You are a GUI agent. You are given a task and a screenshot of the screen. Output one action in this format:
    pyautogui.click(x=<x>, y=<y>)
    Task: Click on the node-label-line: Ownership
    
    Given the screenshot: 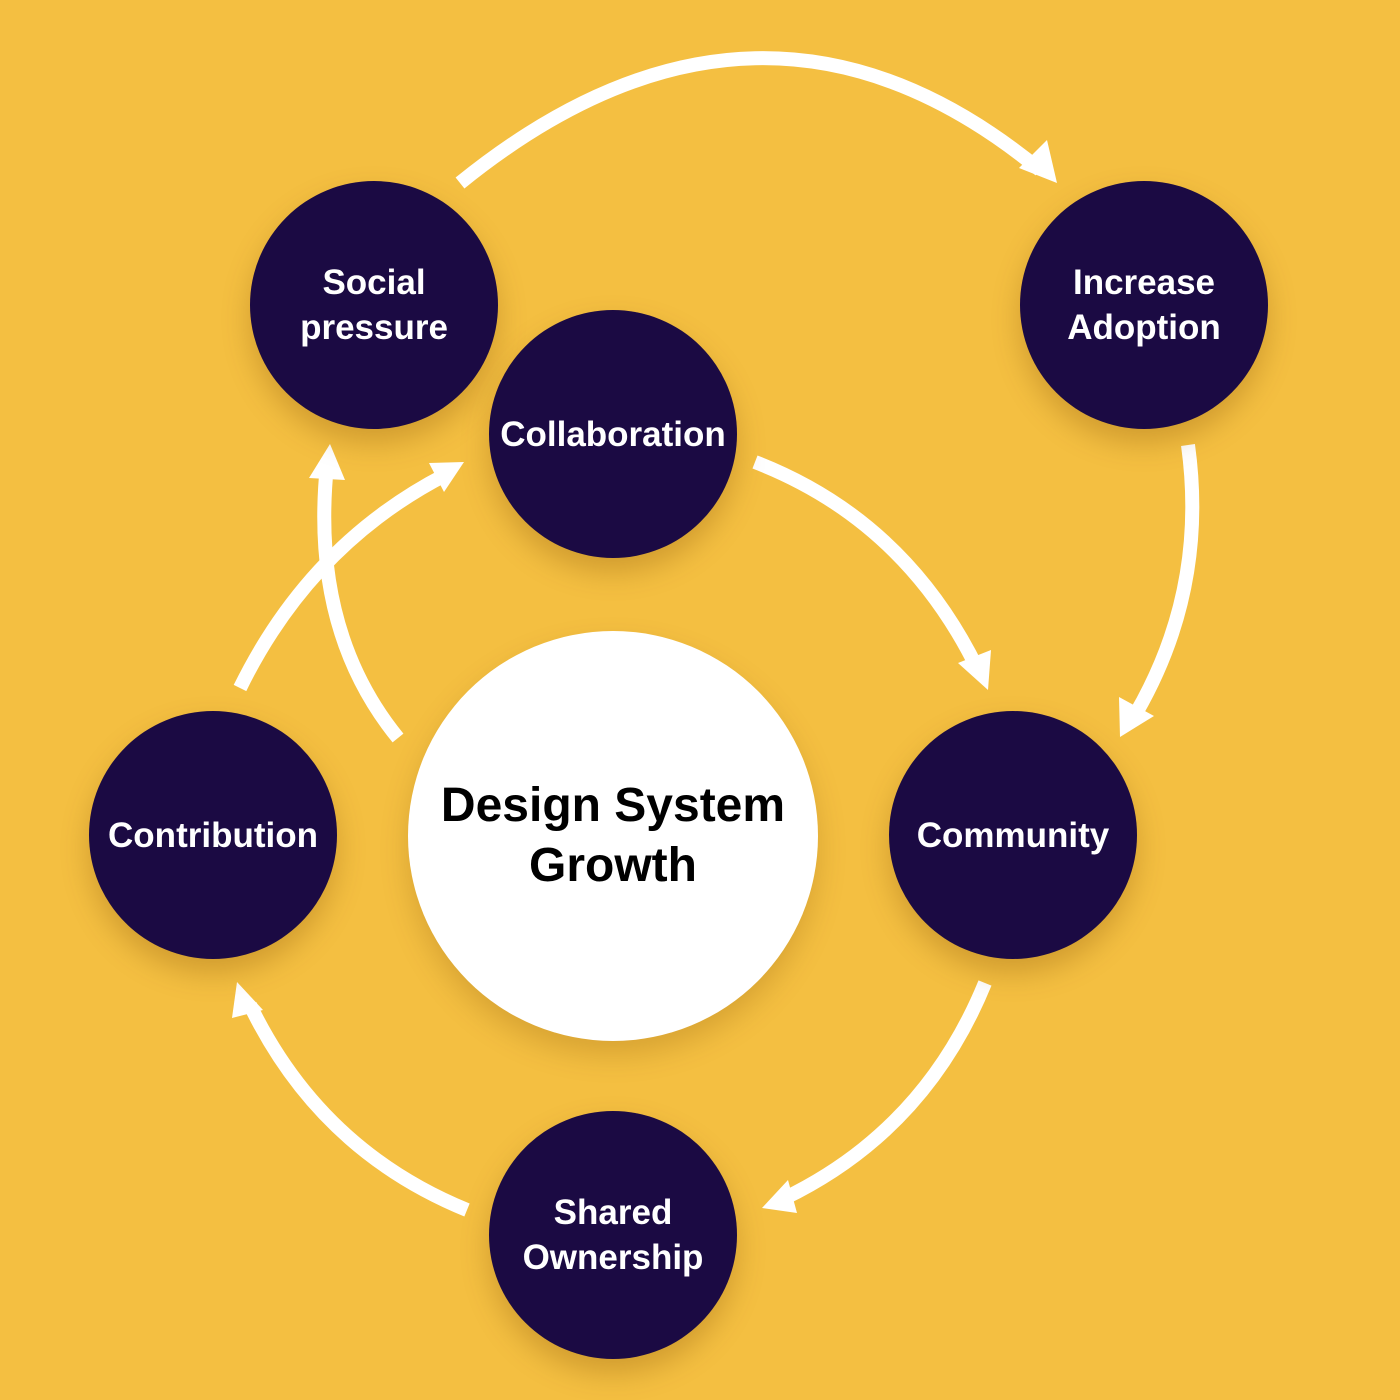 What is the action you would take?
    pyautogui.click(x=613, y=1257)
    